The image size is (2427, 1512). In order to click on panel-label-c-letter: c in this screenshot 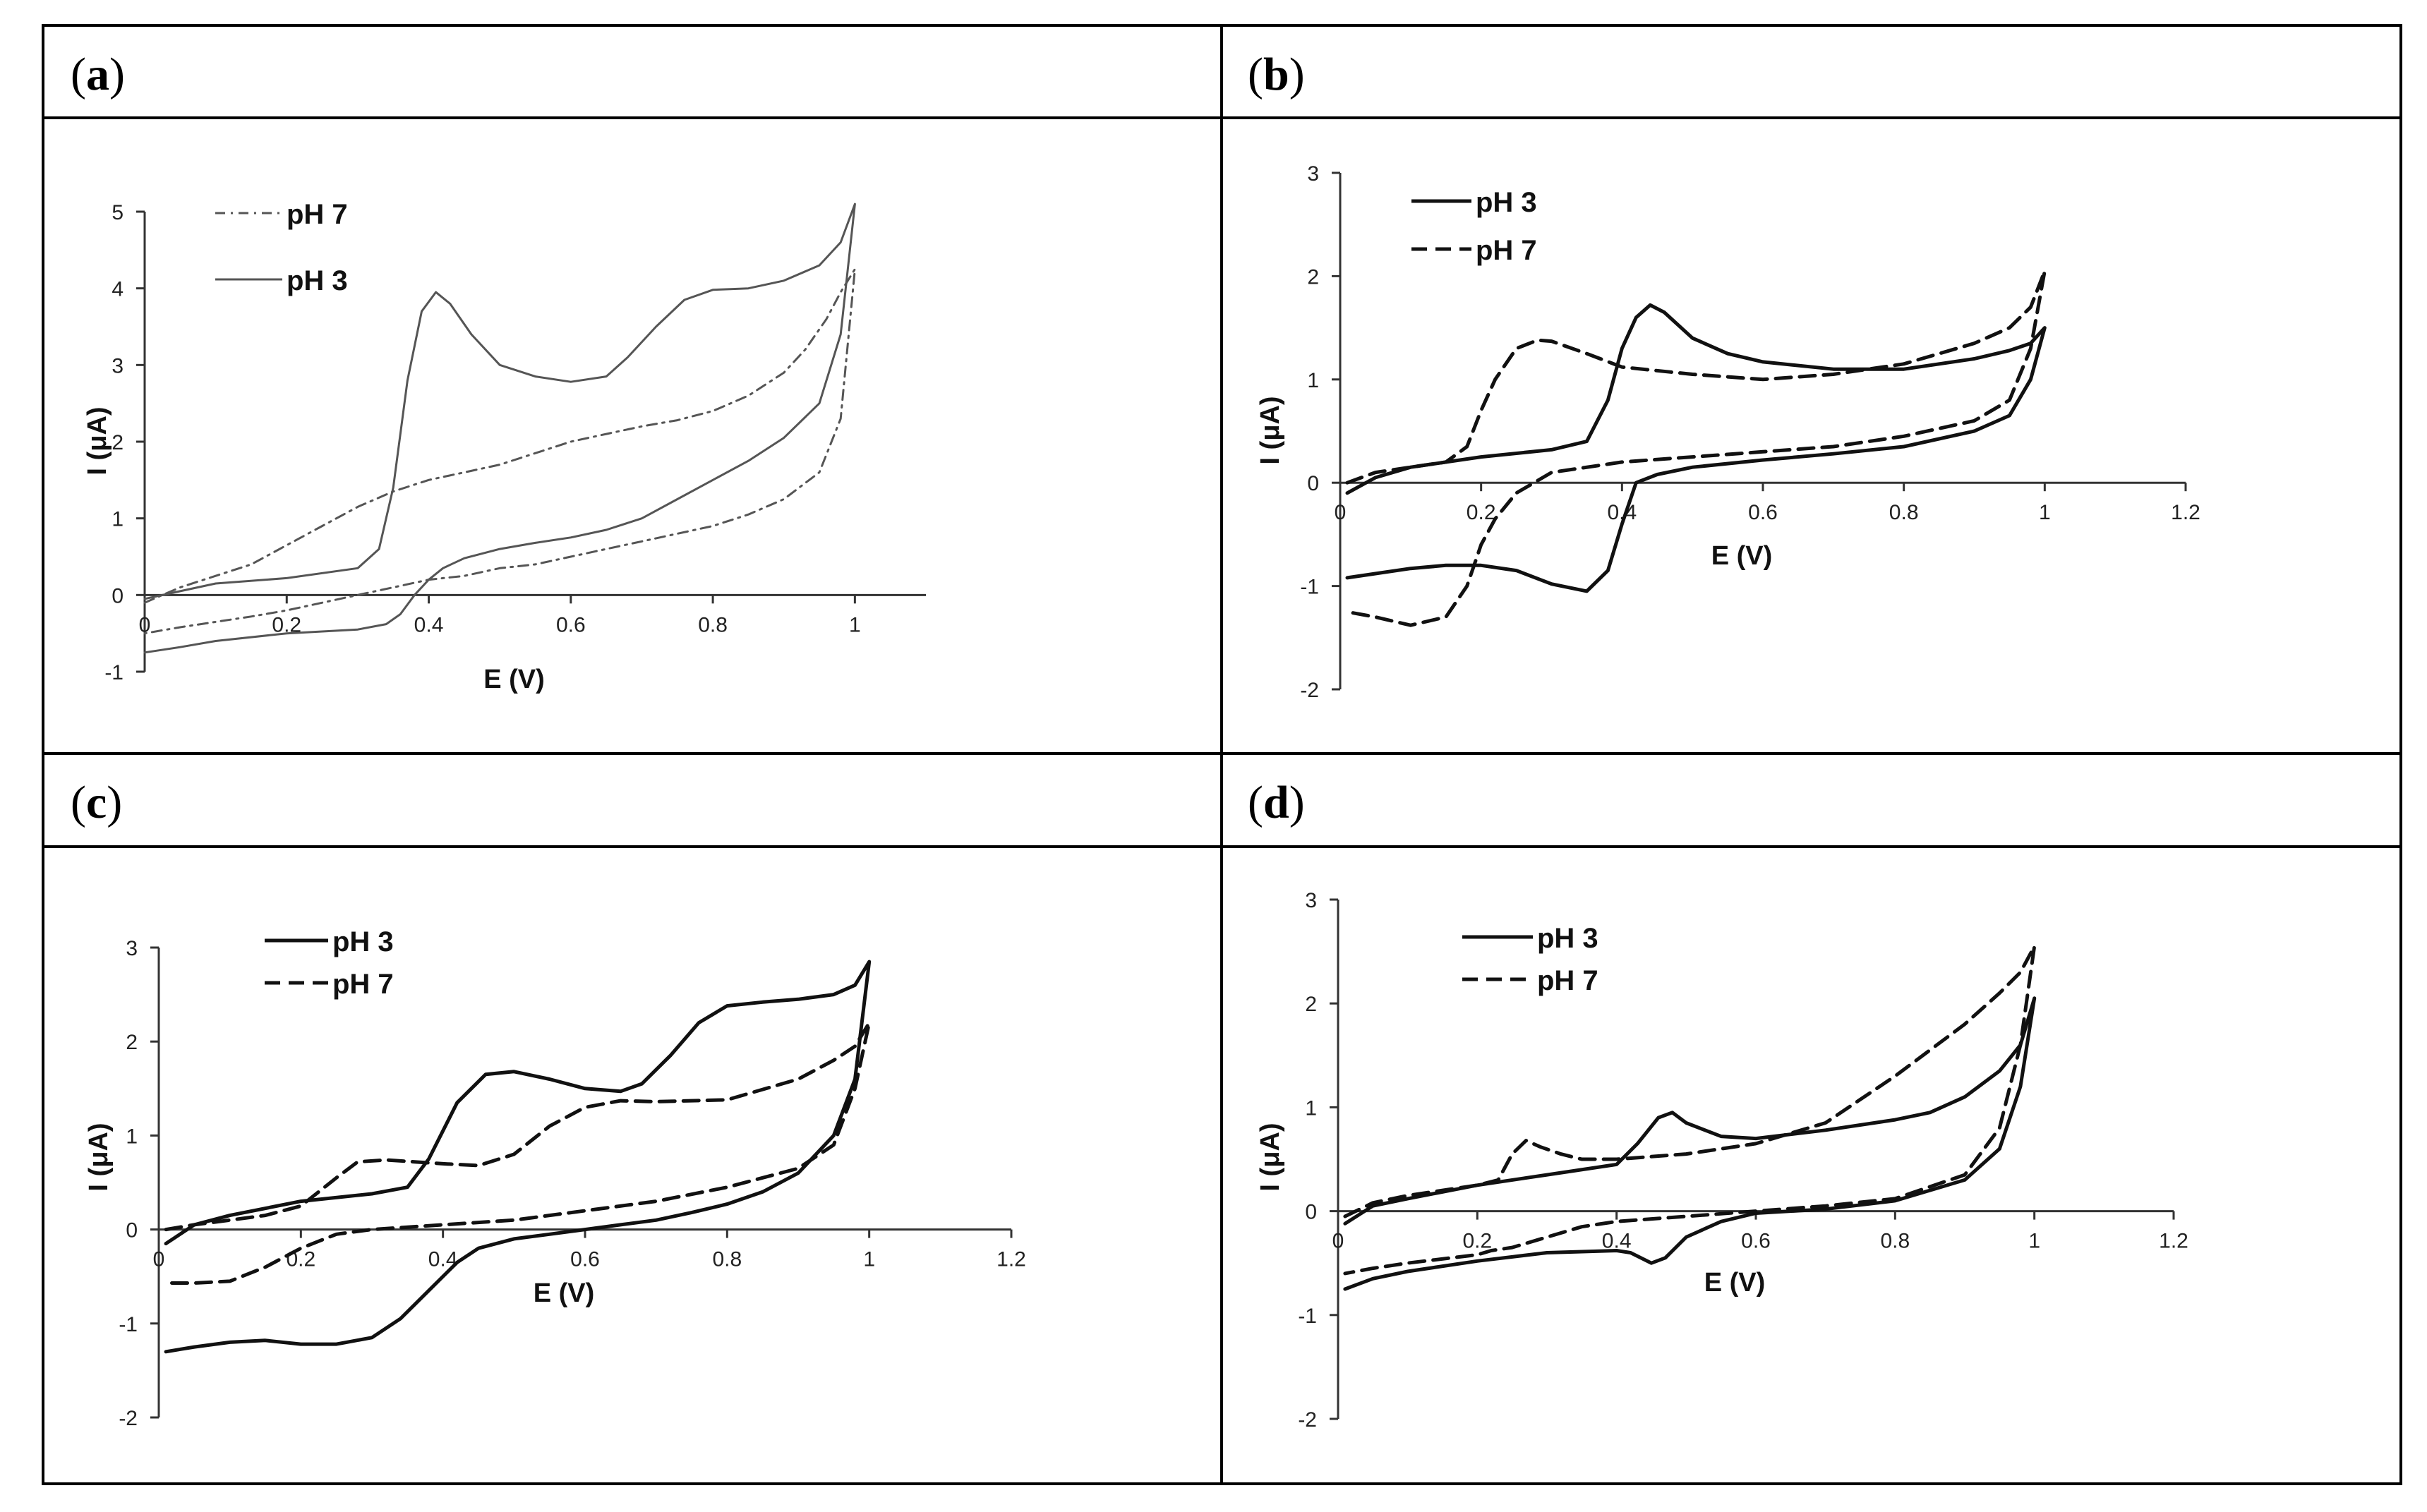, I will do `click(96, 802)`.